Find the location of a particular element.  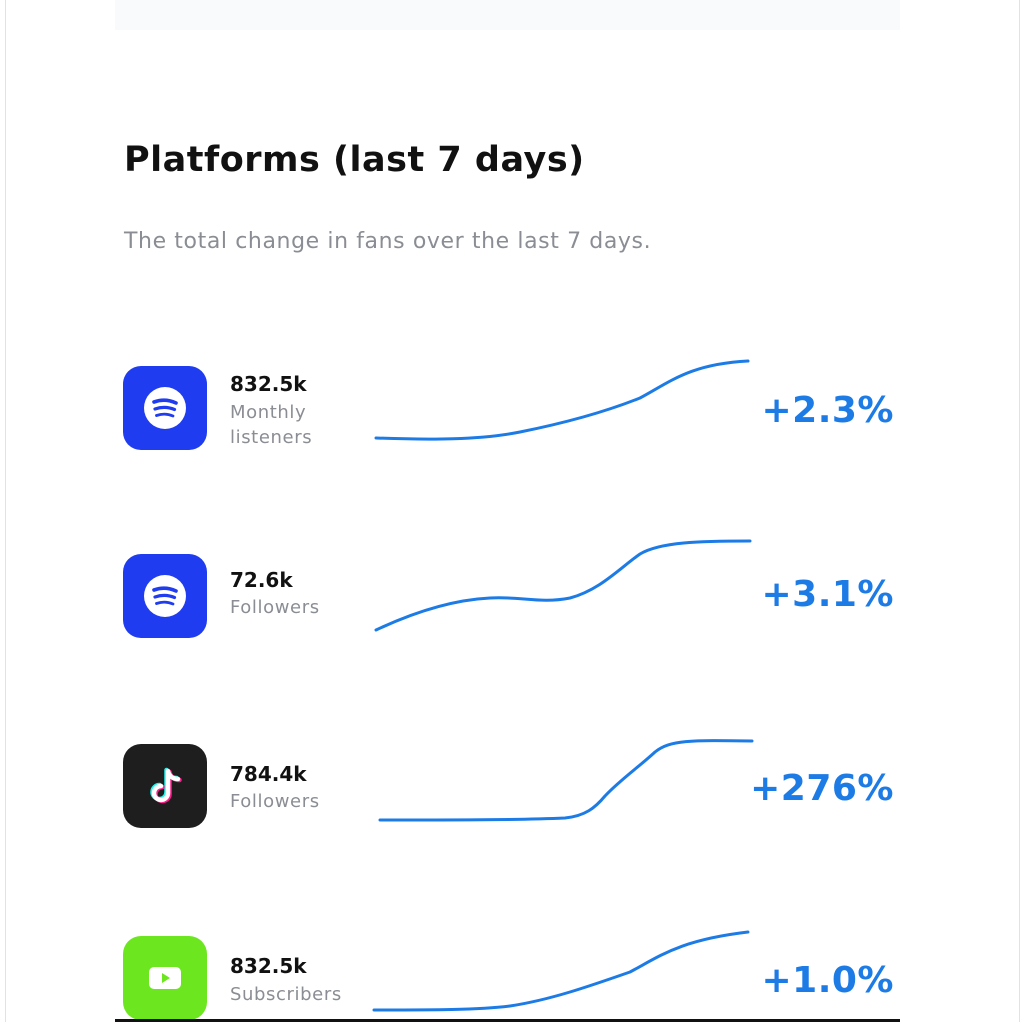

tiktok-icon is located at coordinates (165, 786).